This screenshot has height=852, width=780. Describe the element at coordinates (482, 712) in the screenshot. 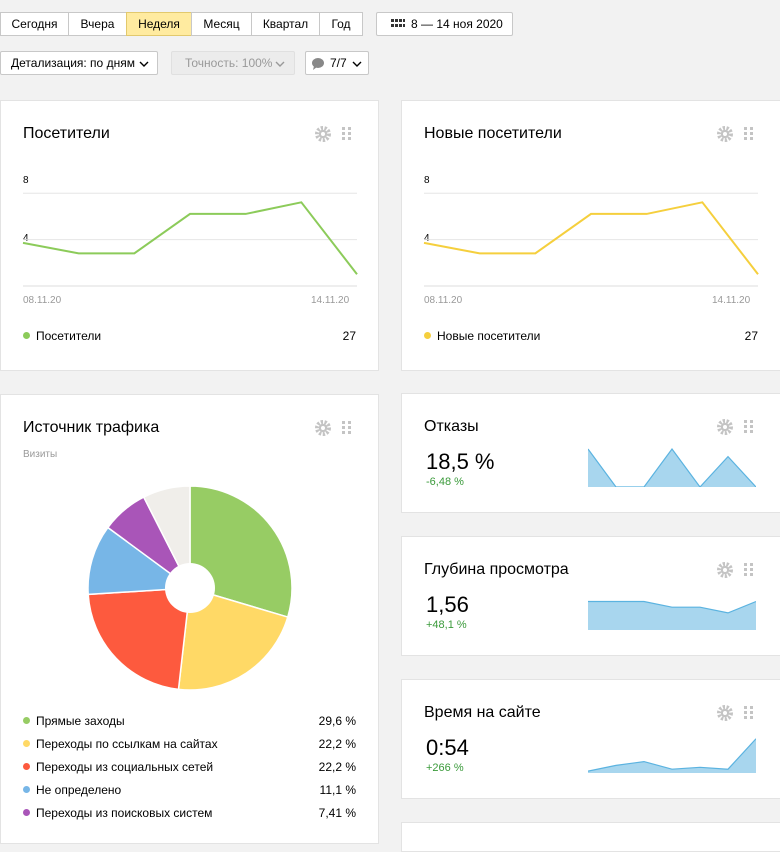

I see `widget-title: Время на сайте` at that location.